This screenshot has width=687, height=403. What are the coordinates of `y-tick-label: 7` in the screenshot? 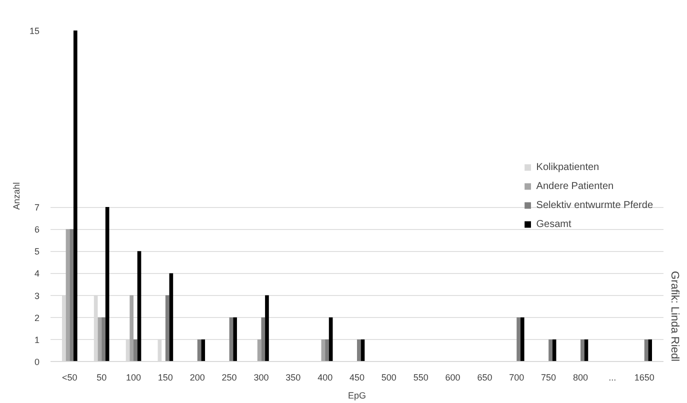 It's located at (37, 207).